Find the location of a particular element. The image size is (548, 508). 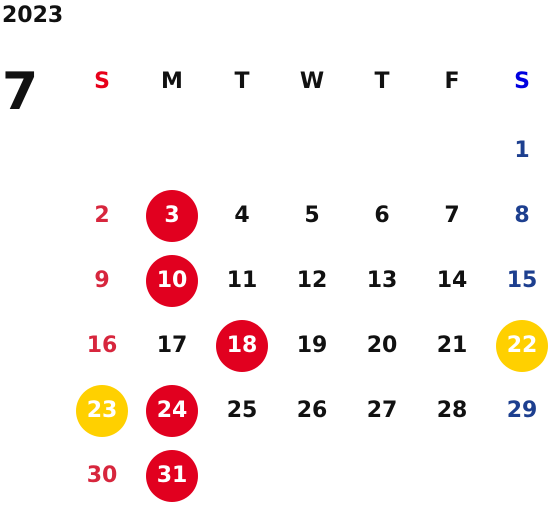

calendar-day-cell: 31 is located at coordinates (172, 475).